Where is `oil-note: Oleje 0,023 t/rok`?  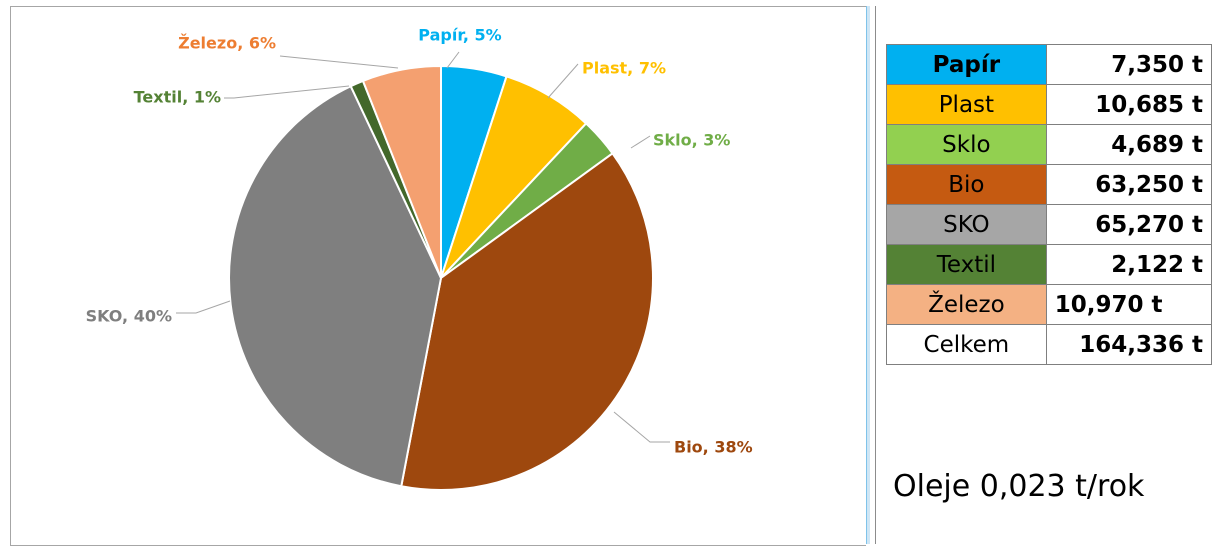 oil-note: Oleje 0,023 t/rok is located at coordinates (1019, 486).